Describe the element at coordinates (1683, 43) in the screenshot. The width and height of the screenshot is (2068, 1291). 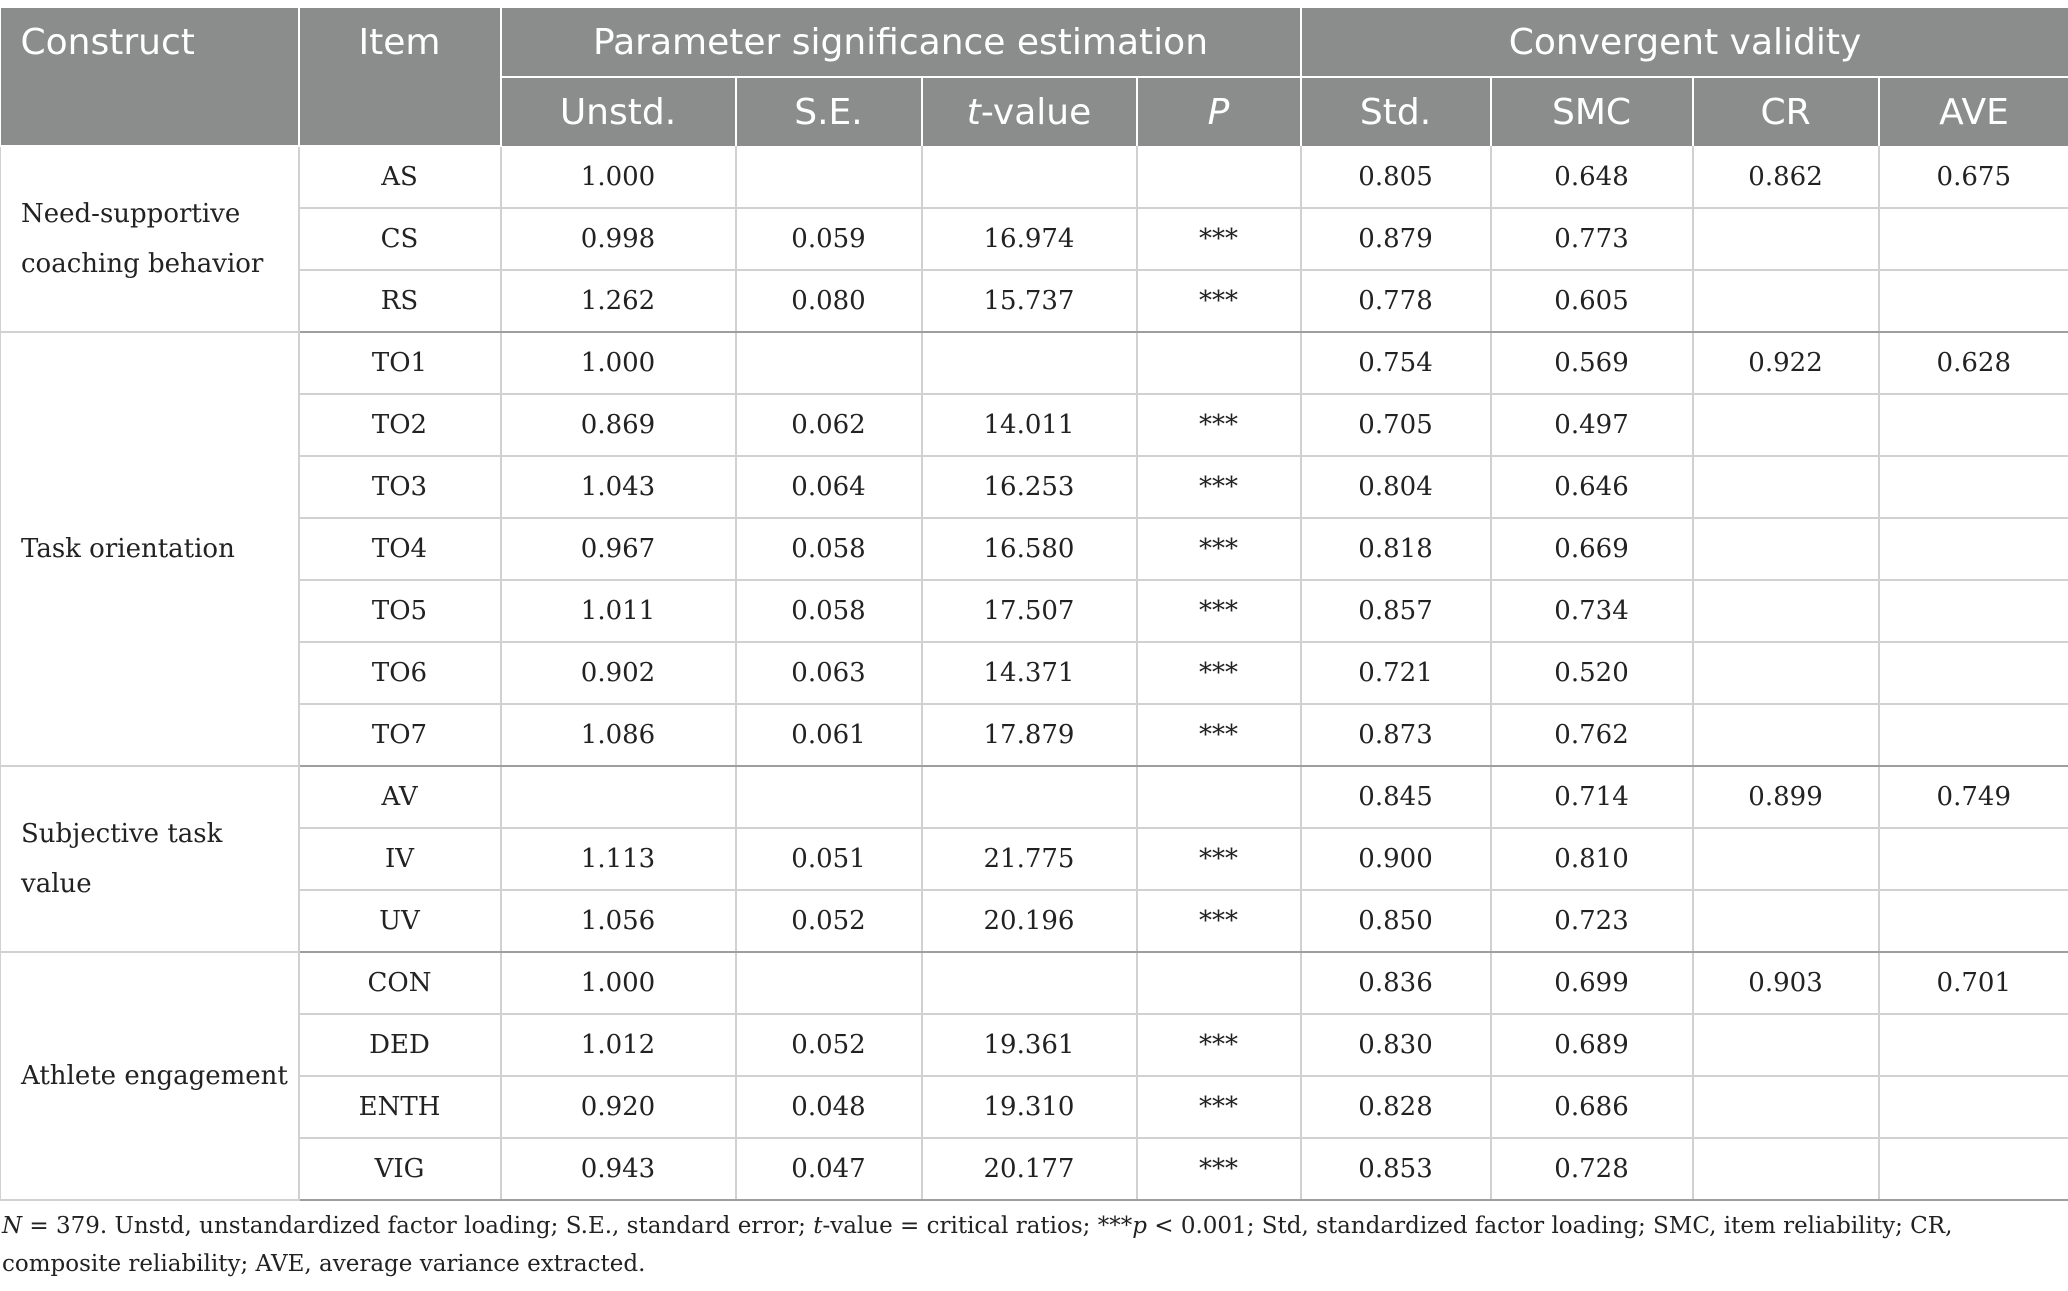
I see `header-group-convergent-validity: Convergent validity` at that location.